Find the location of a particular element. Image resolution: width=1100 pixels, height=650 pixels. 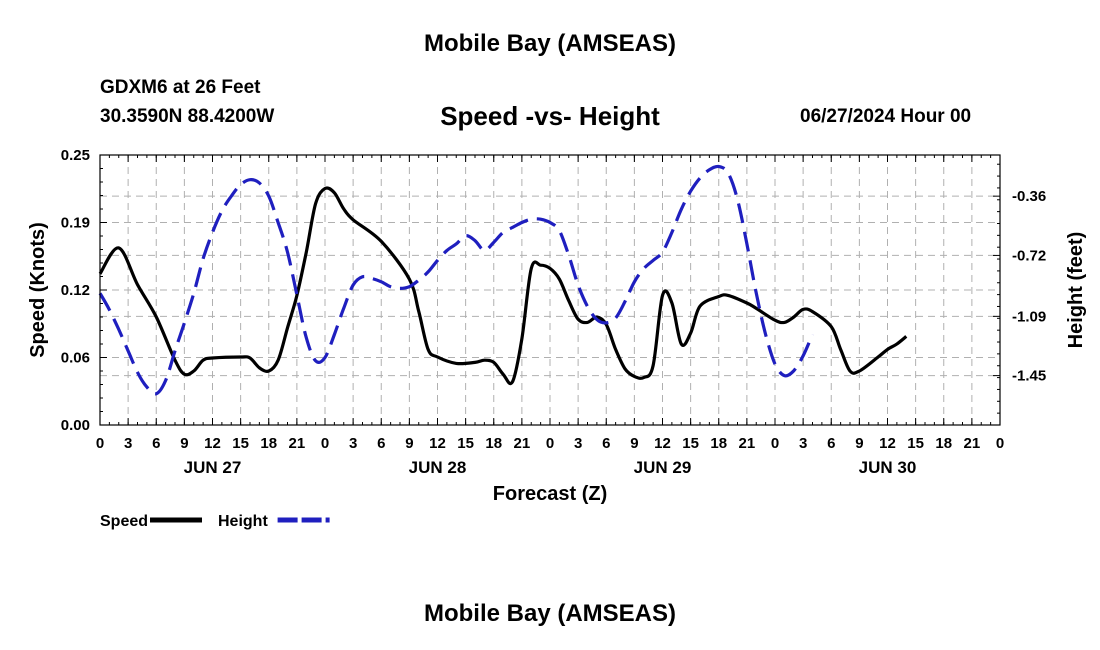

y2-axis-label: Height (feet) is located at coordinates (1076, 290).